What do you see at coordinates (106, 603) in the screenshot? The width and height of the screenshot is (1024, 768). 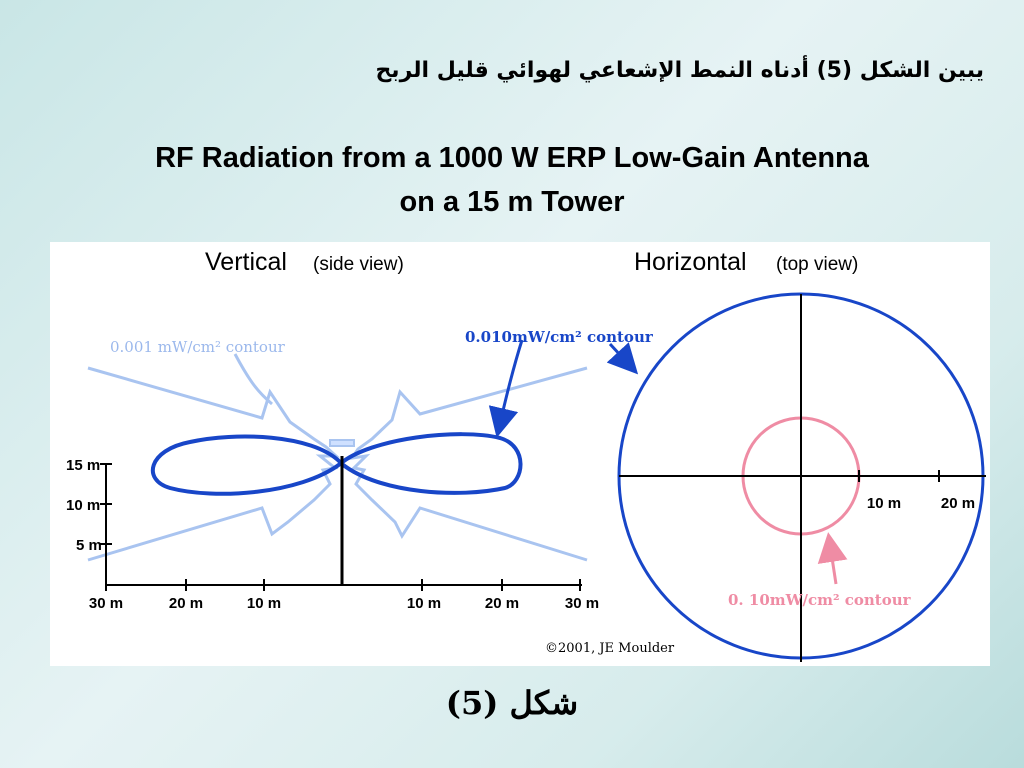 I see `distance-tick-left-30: 30 m` at bounding box center [106, 603].